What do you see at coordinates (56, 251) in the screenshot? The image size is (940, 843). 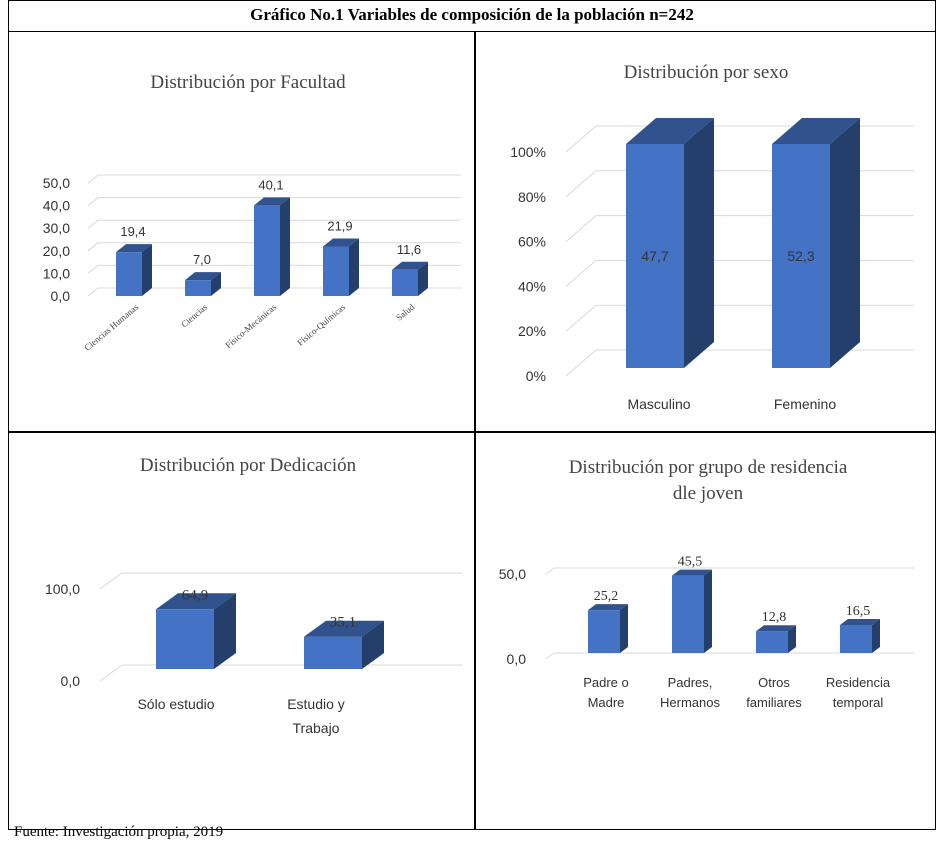 I see `y-tick-label: 20,0` at bounding box center [56, 251].